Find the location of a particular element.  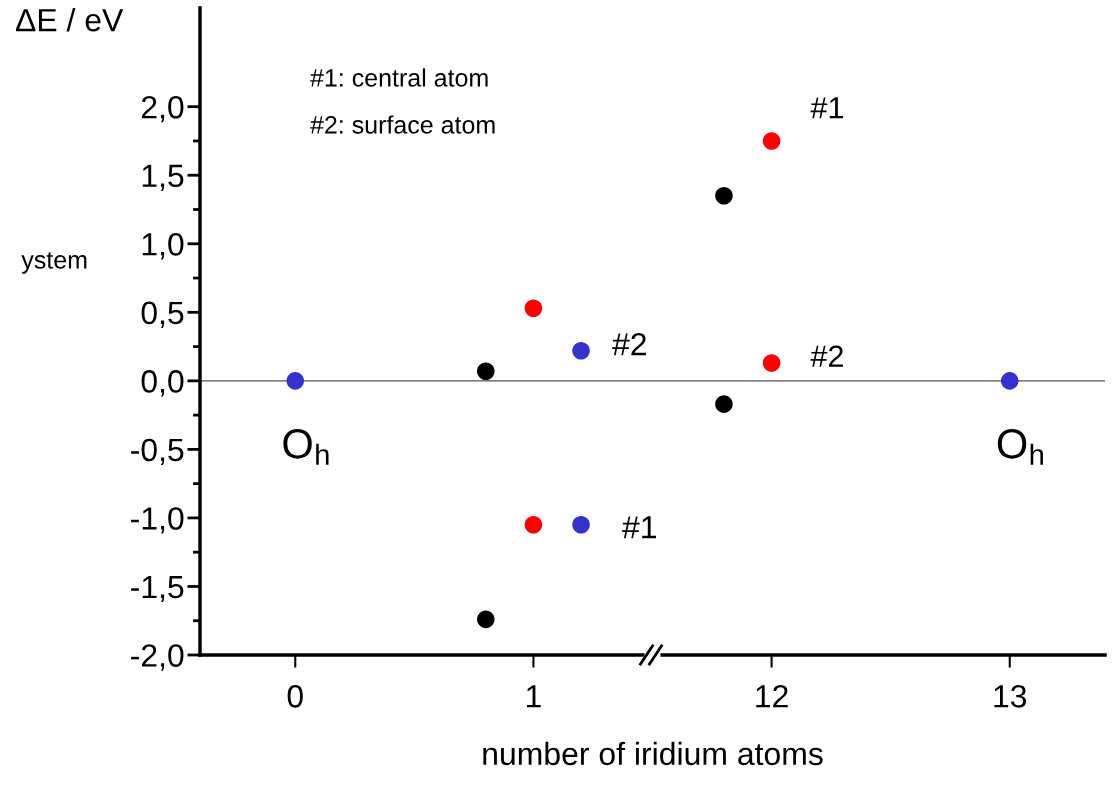

y-tick-label: 1,5 is located at coordinates (163, 177).